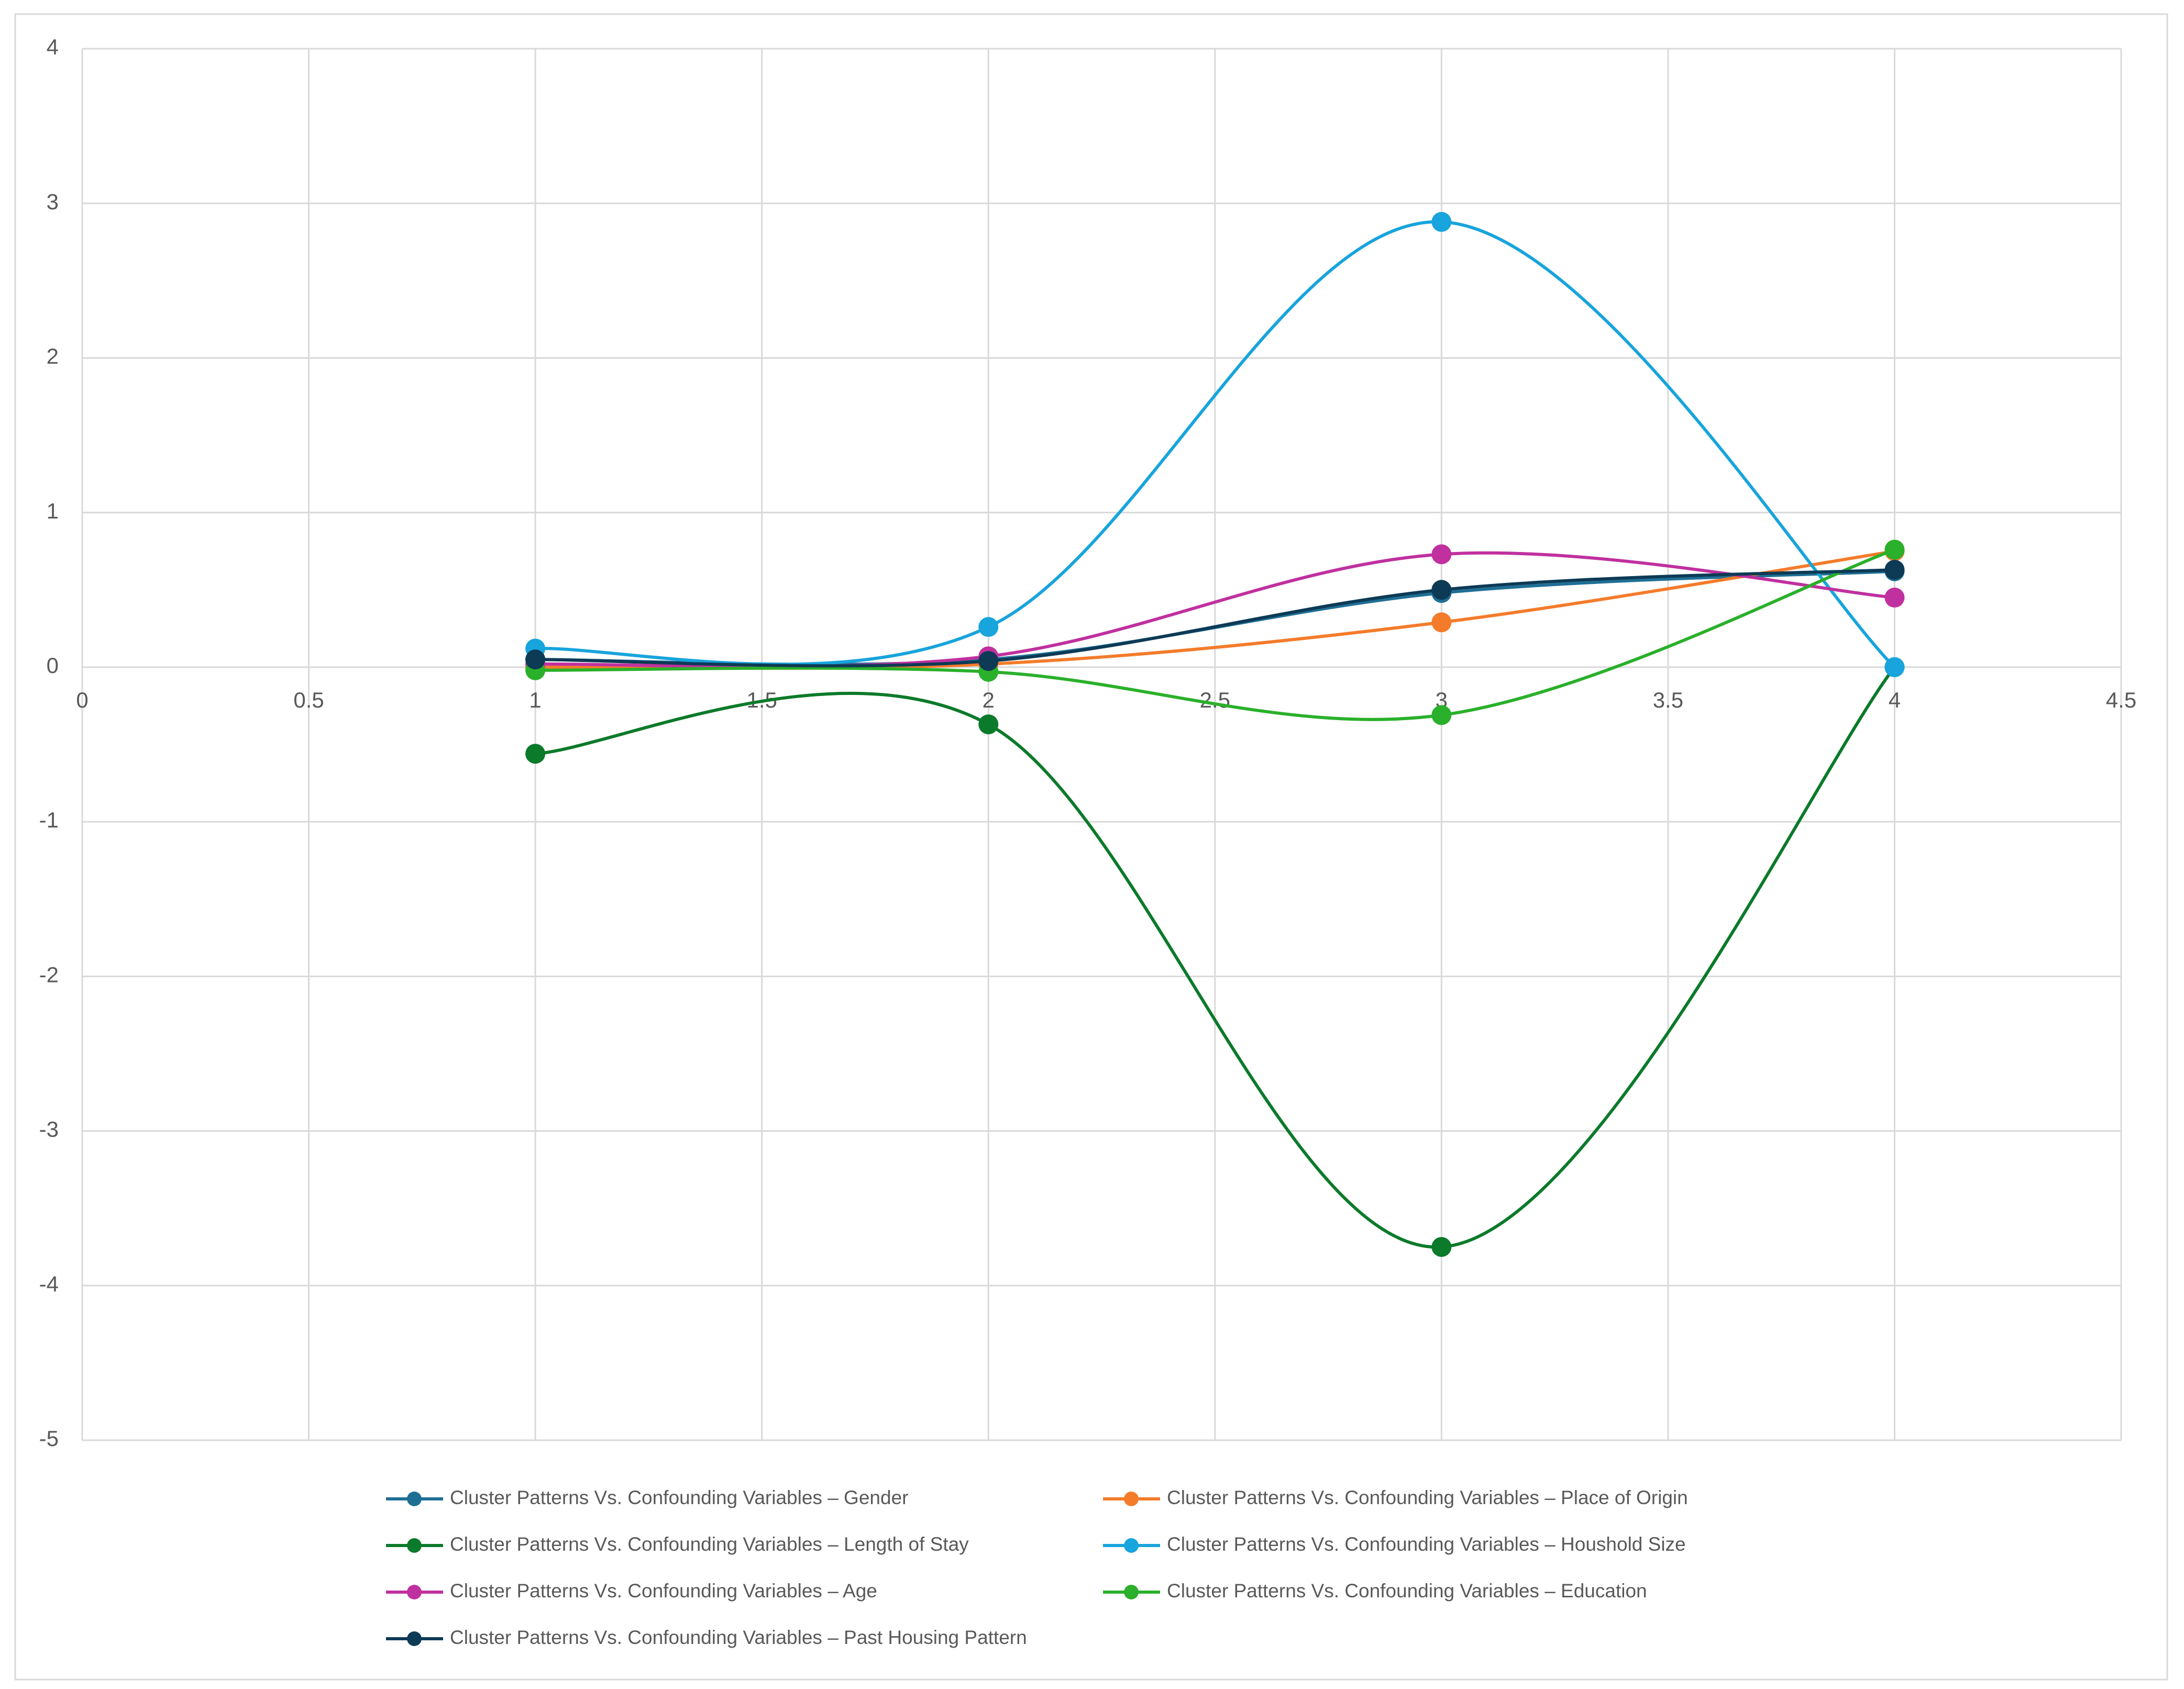 The height and width of the screenshot is (1689, 2184). I want to click on y-tick-label: 2, so click(53, 356).